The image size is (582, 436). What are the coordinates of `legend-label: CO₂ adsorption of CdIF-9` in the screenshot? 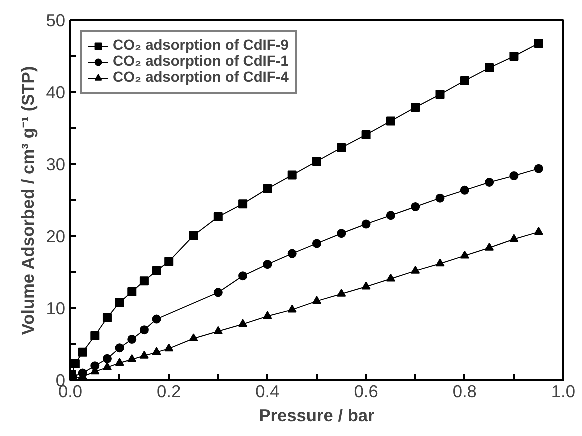 It's located at (201, 46).